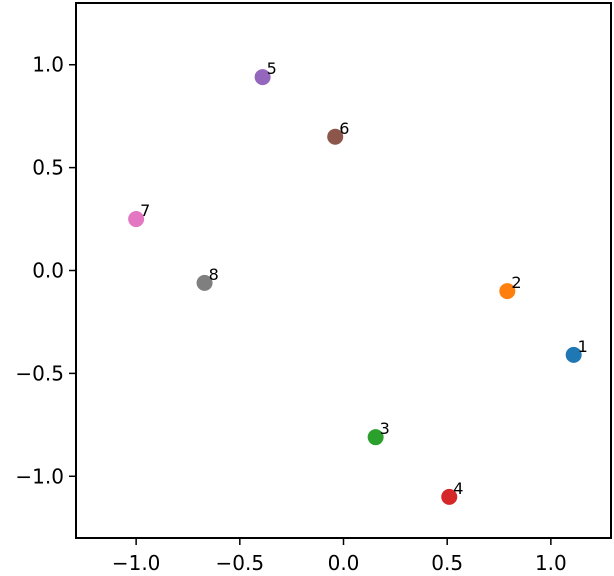  Describe the element at coordinates (240, 563) in the screenshot. I see `x-tick-label: −0.5` at that location.